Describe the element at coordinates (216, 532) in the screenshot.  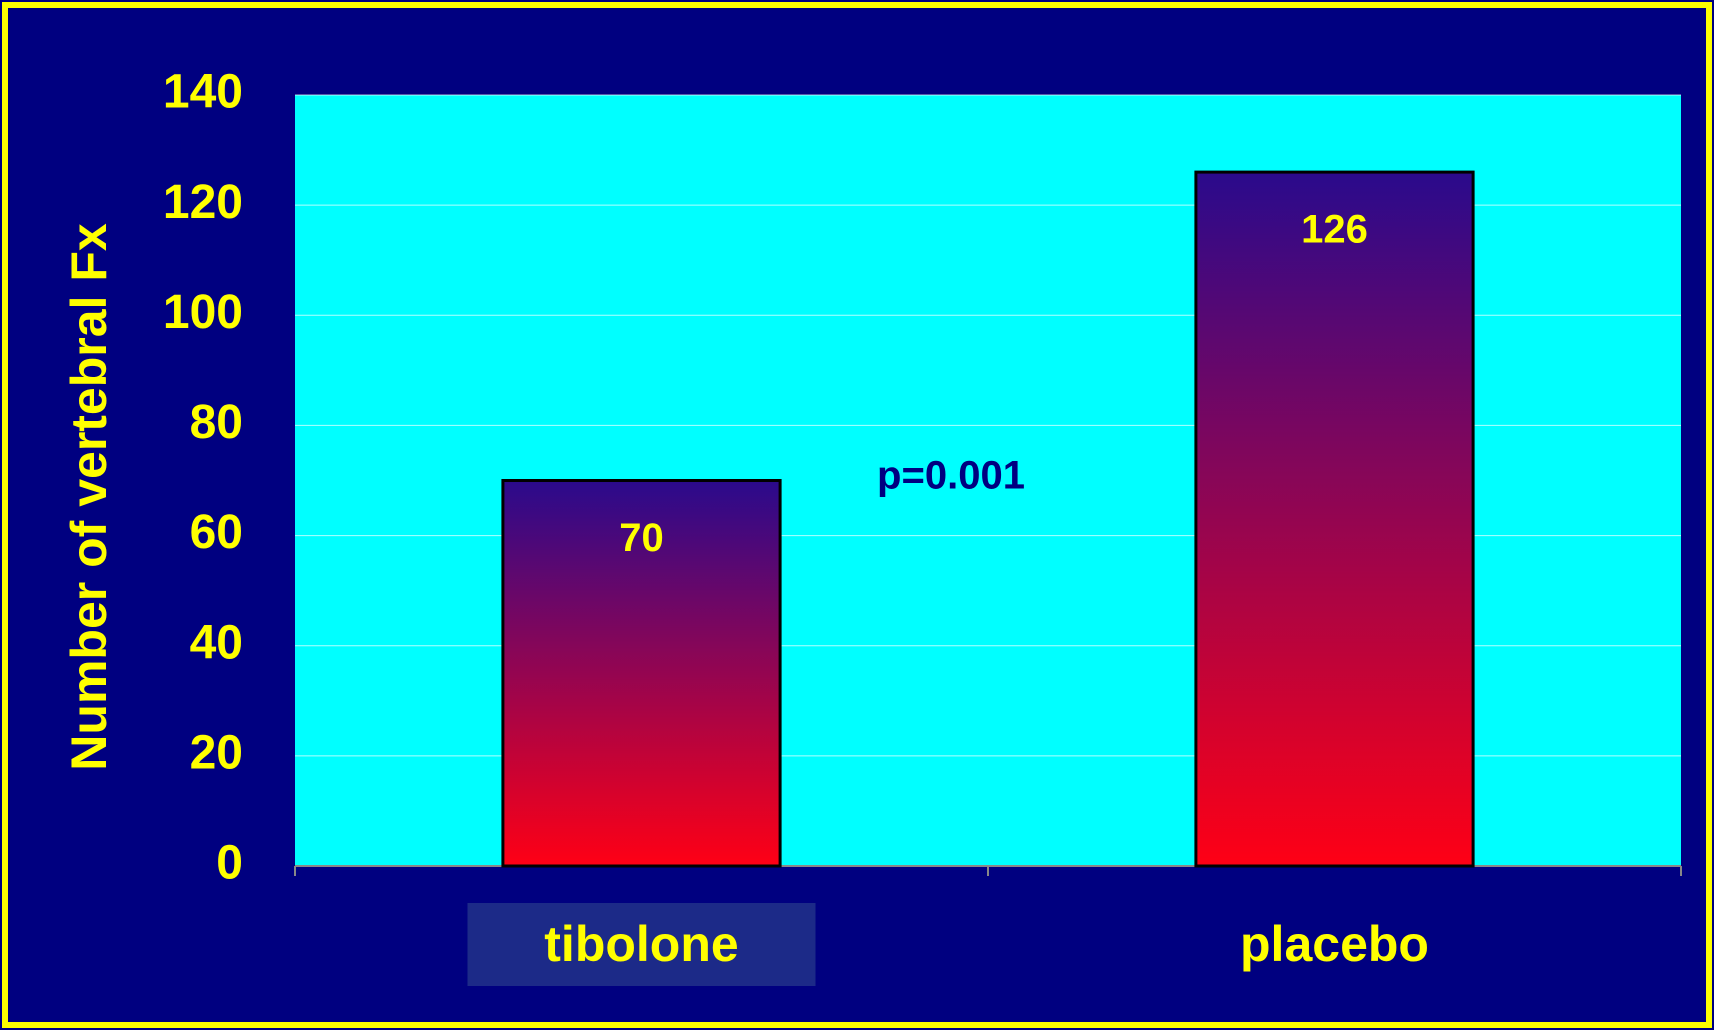
I see `y-tick-label: 60` at that location.